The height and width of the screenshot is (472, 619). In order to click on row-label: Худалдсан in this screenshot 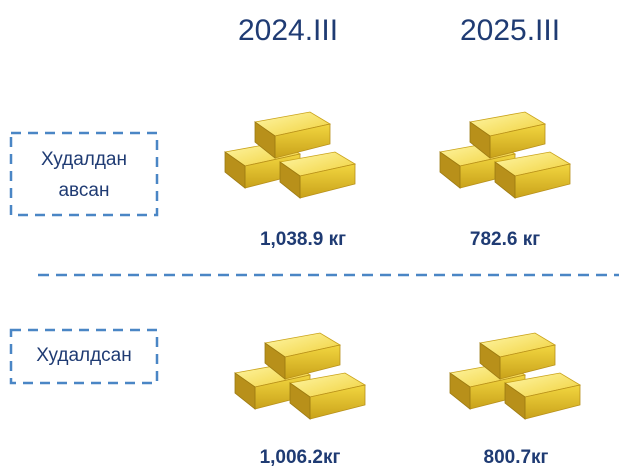, I will do `click(84, 355)`.